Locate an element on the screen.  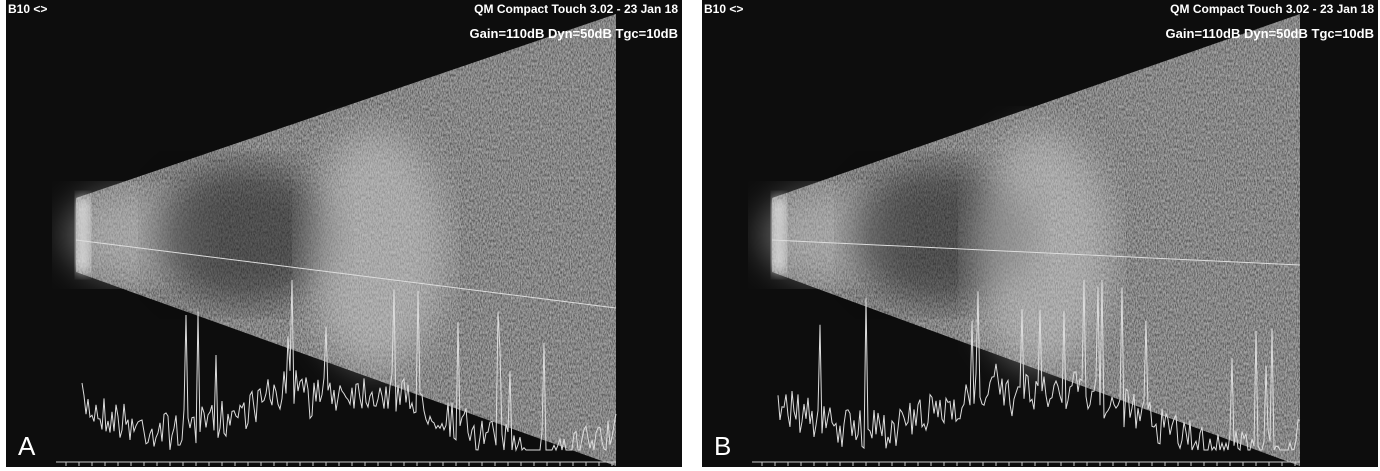
vitreous-dark is located at coordinates (246, 235).